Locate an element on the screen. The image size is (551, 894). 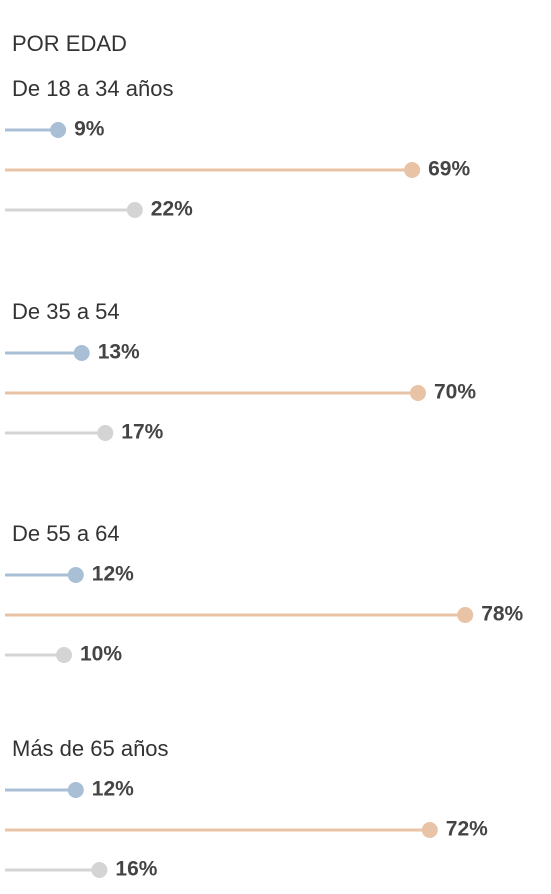
value-label: 10% is located at coordinates (101, 654).